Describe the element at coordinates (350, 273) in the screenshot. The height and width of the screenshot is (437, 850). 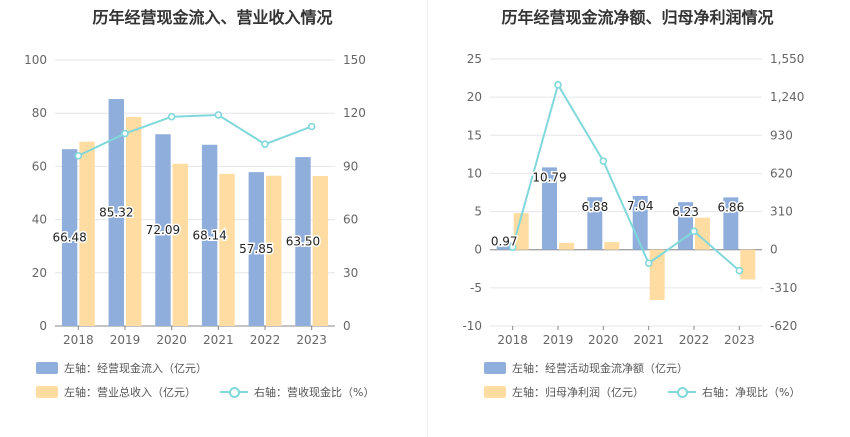
I see `y-tick-label-right: 30` at that location.